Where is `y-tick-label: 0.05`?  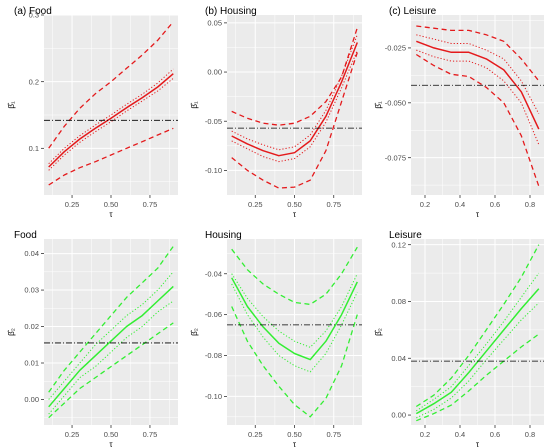
y-tick-label: 0.05 is located at coordinates (214, 22).